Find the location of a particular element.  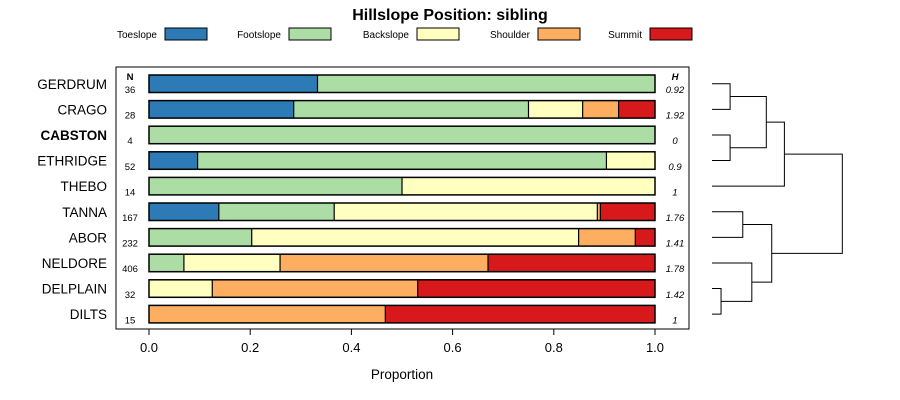

n-value: 28 is located at coordinates (130, 116).